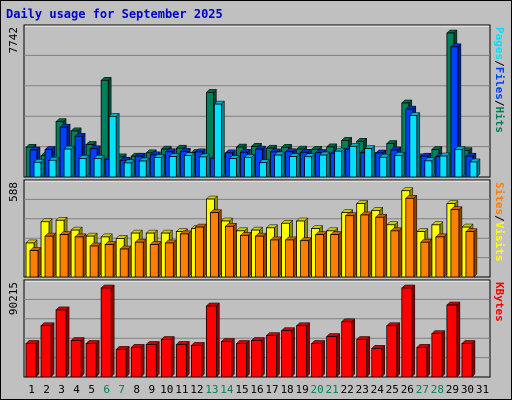 This screenshot has height=400, width=512. Describe the element at coordinates (136, 389) in the screenshot. I see `x-tick-label-8: 8` at that location.